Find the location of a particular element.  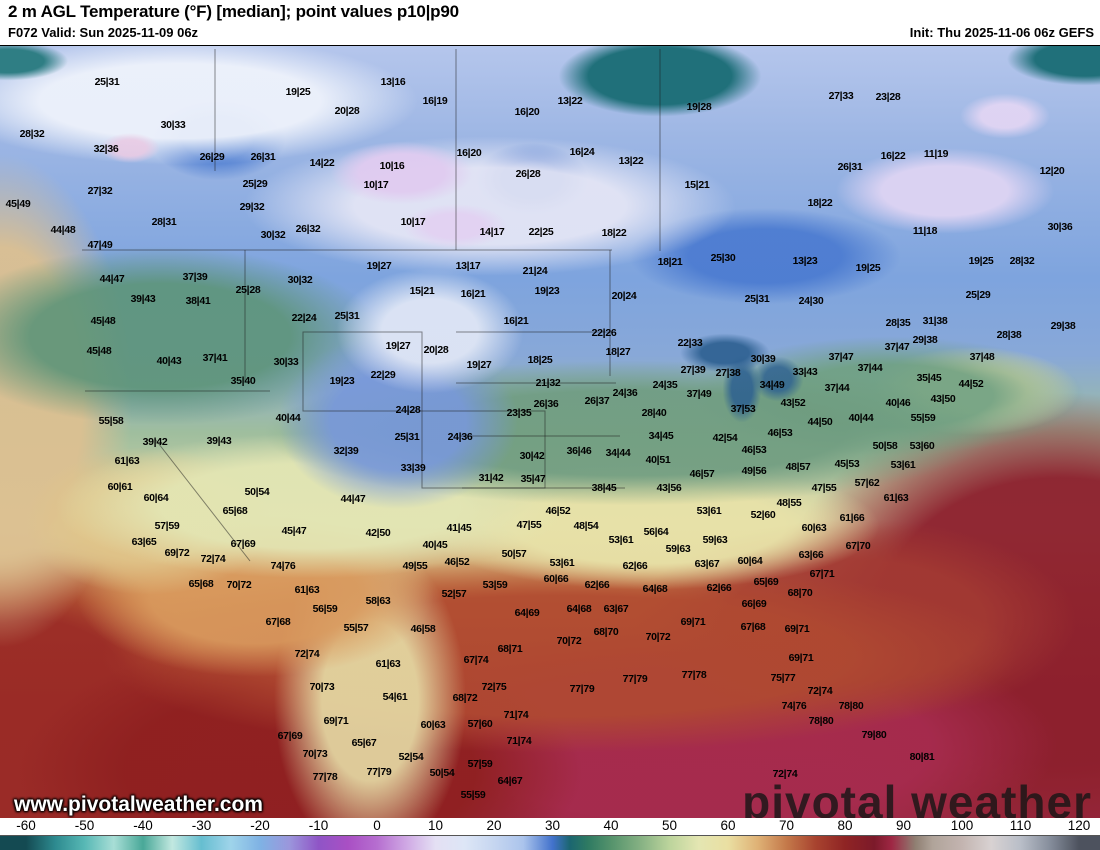

point-value: 75|77 is located at coordinates (783, 678).